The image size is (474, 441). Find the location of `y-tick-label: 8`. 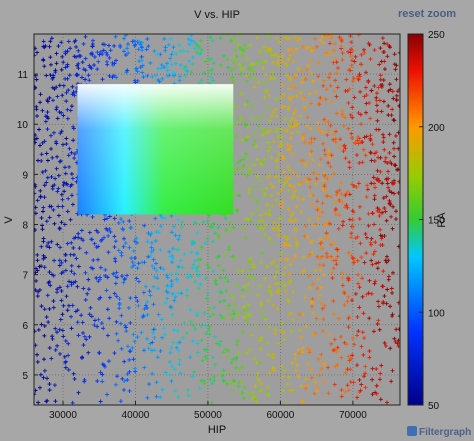

y-tick-label: 8 is located at coordinates (25, 226).